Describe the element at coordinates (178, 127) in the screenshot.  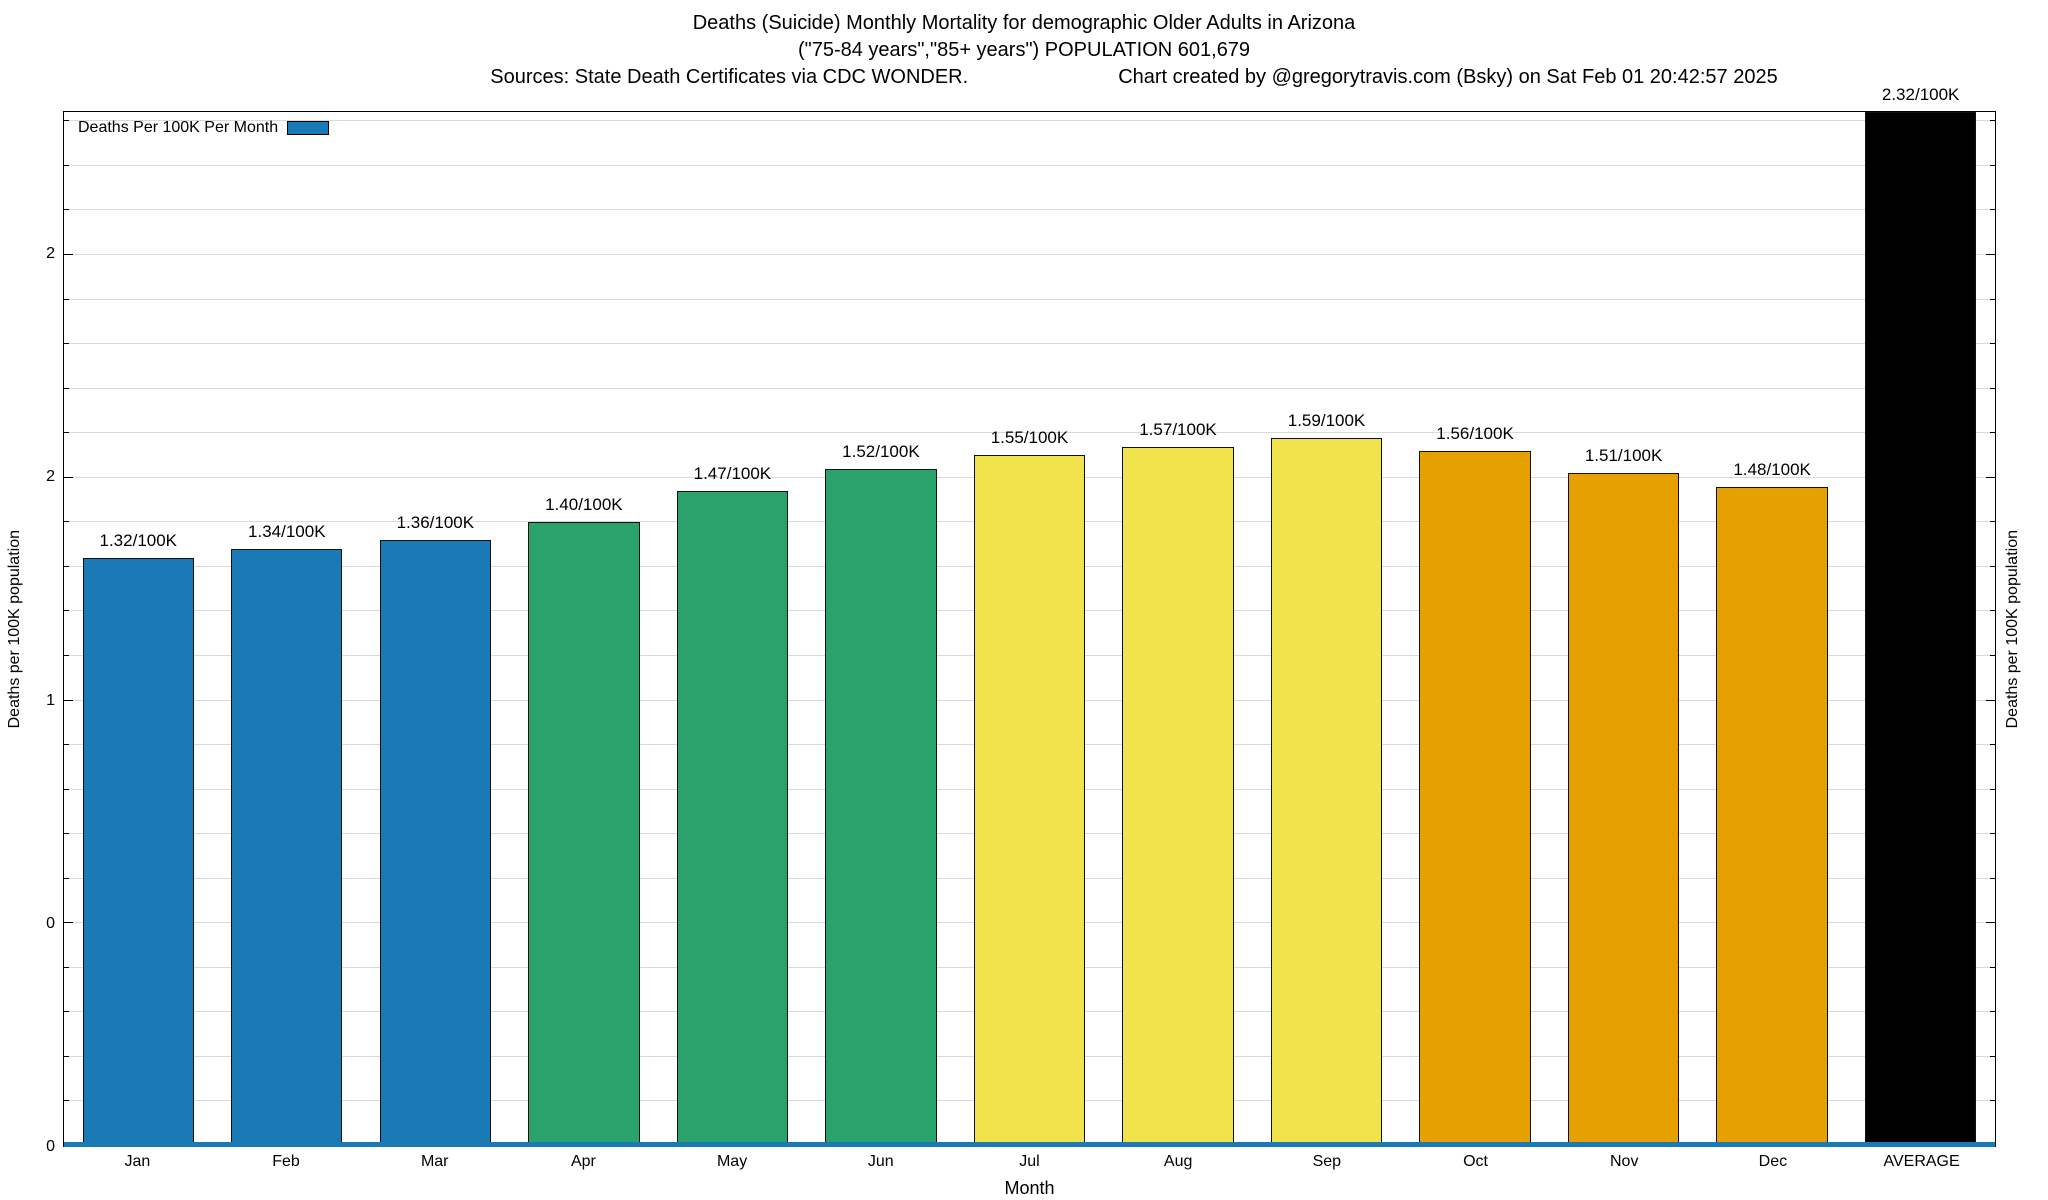
I see `legend-label: Deaths Per 100K Per Month` at that location.